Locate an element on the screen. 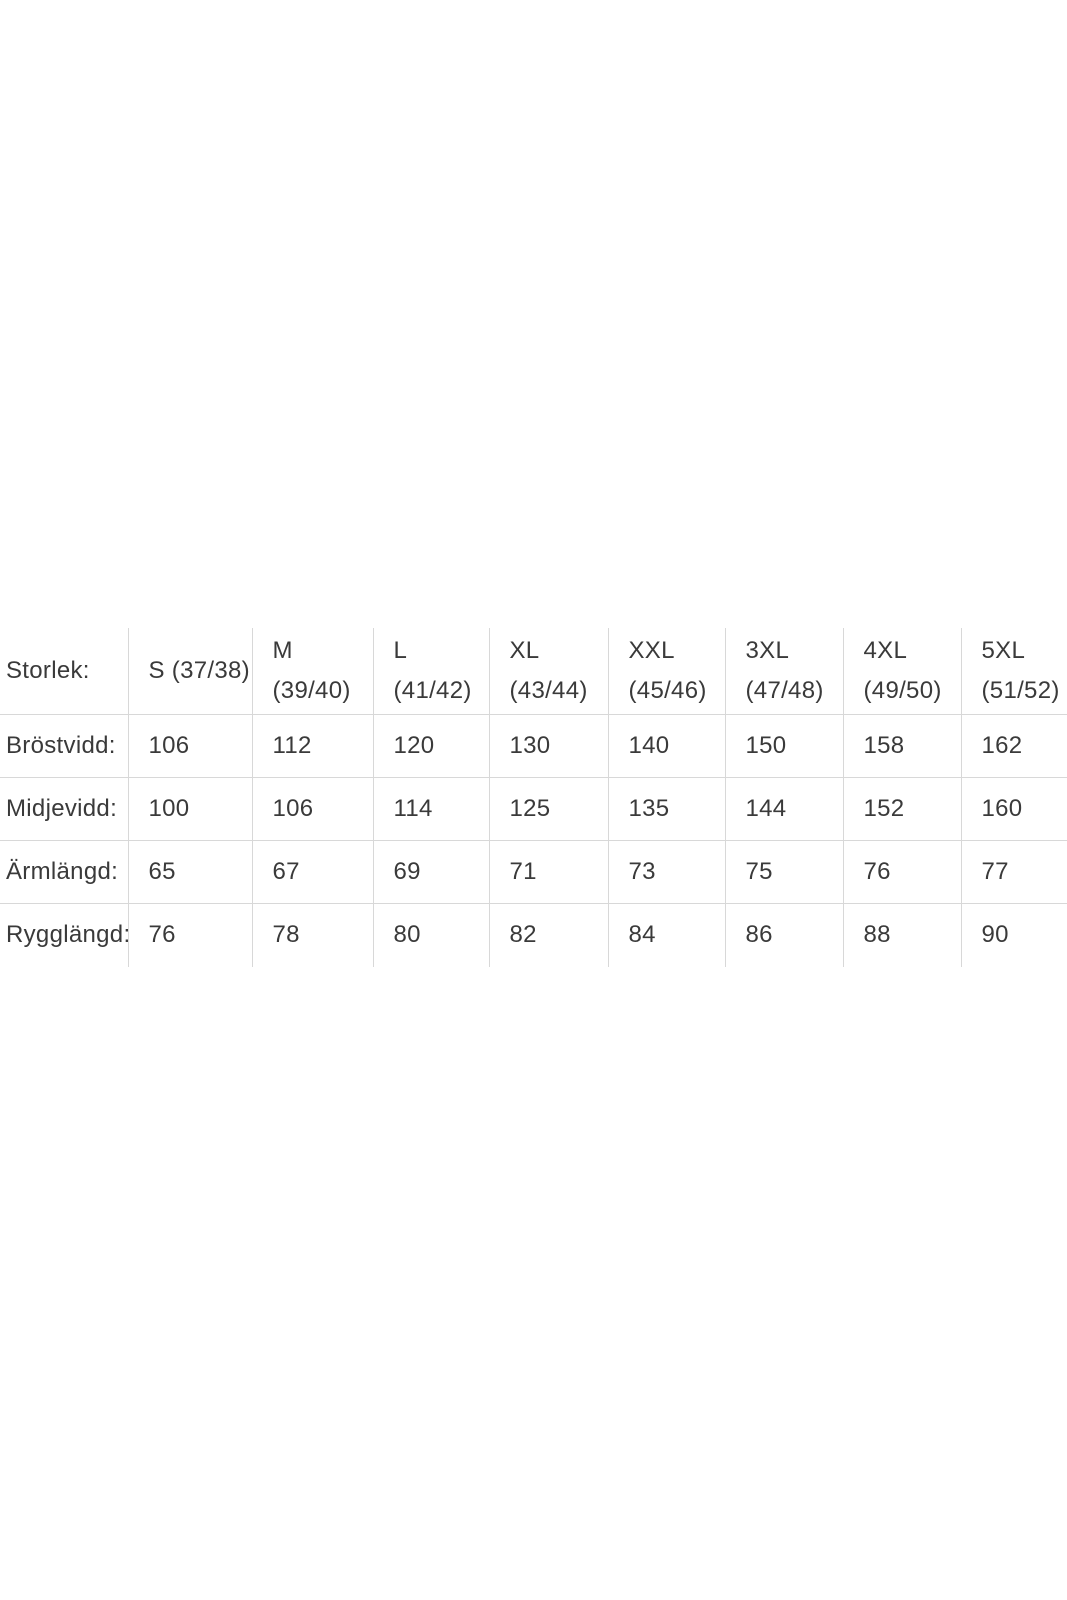 The image size is (1067, 1600). header-cell-4xl: 4XL (49/50) is located at coordinates (901, 671).